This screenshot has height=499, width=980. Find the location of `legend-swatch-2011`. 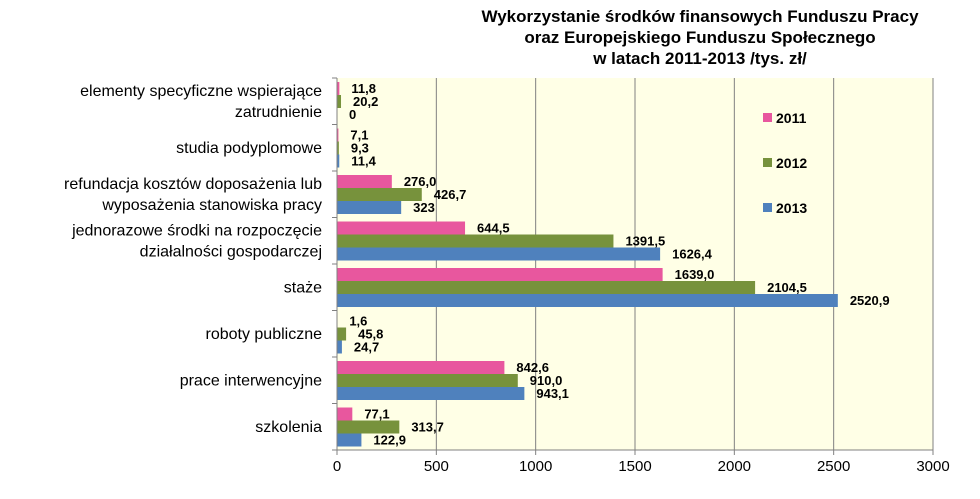

legend-swatch-2011 is located at coordinates (767, 117).